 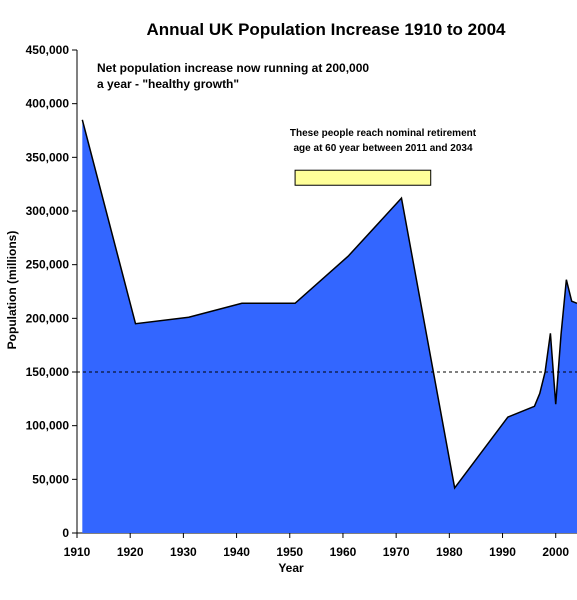 What do you see at coordinates (77, 552) in the screenshot?
I see `x-tick-label: 1910` at bounding box center [77, 552].